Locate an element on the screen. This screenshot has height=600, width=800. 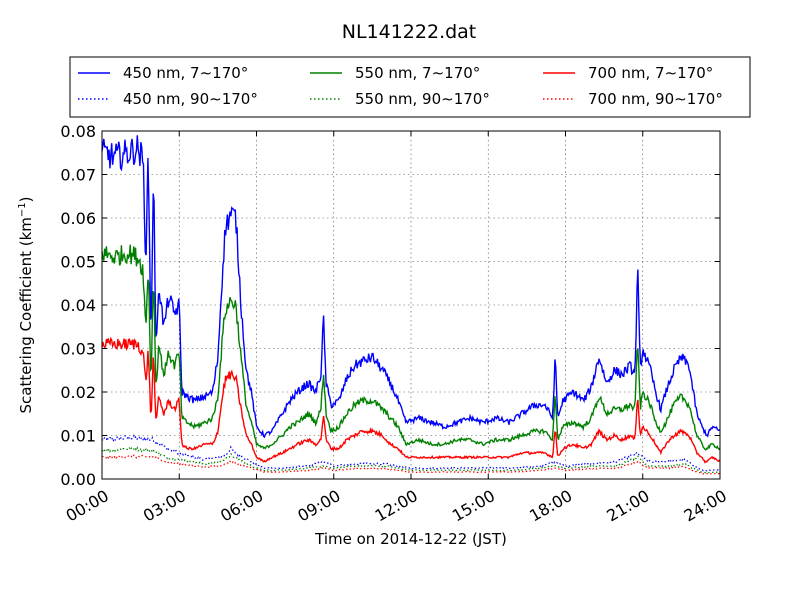
legend-label-3: 450 nm, 90∼170° is located at coordinates (190, 99).